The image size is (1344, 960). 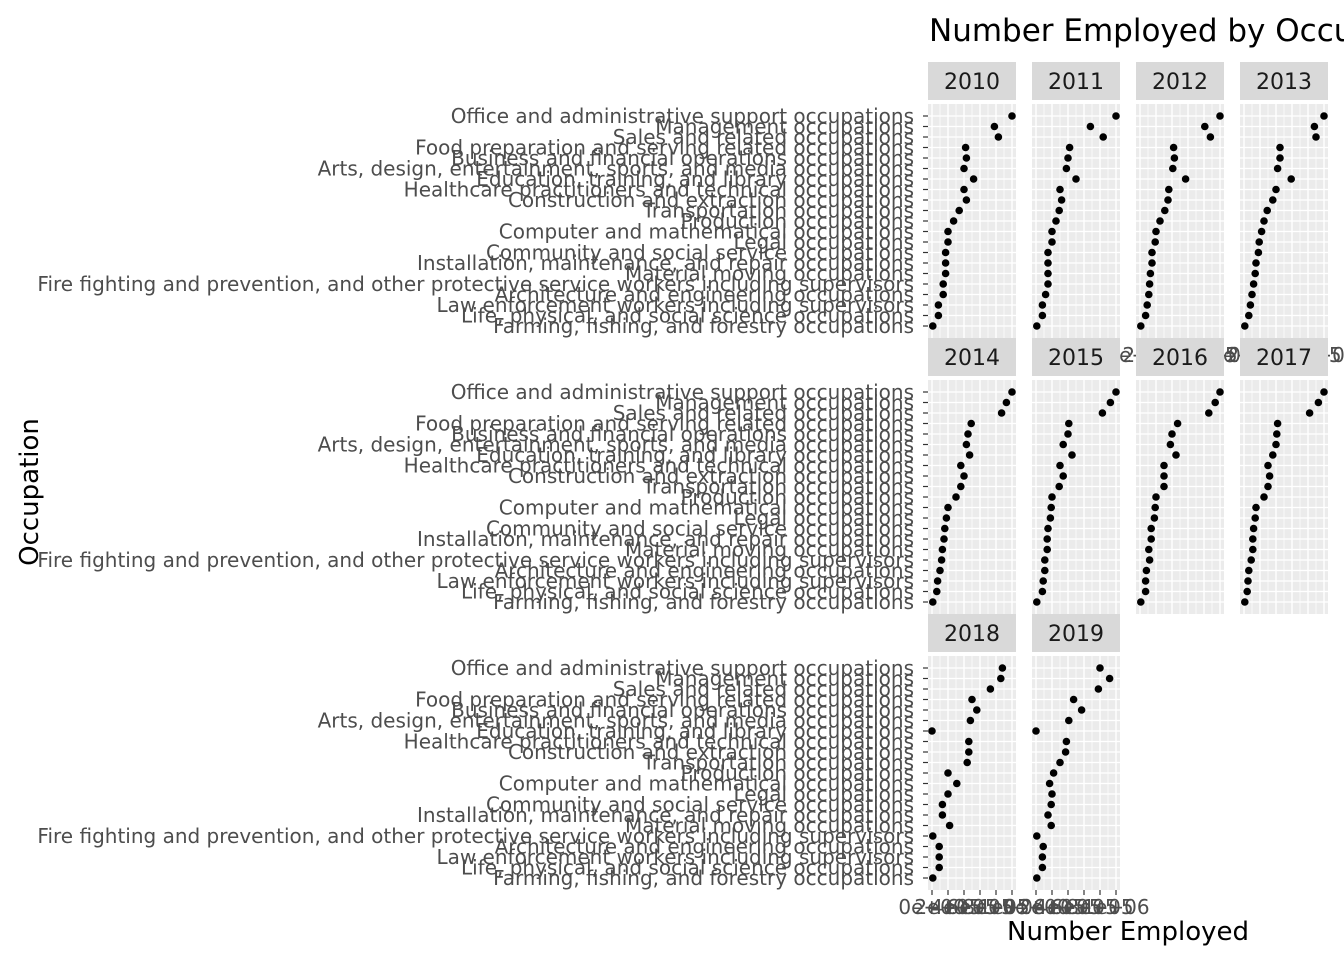 I want to click on y-tick-label: Material moving occupations, so click(x=769, y=550).